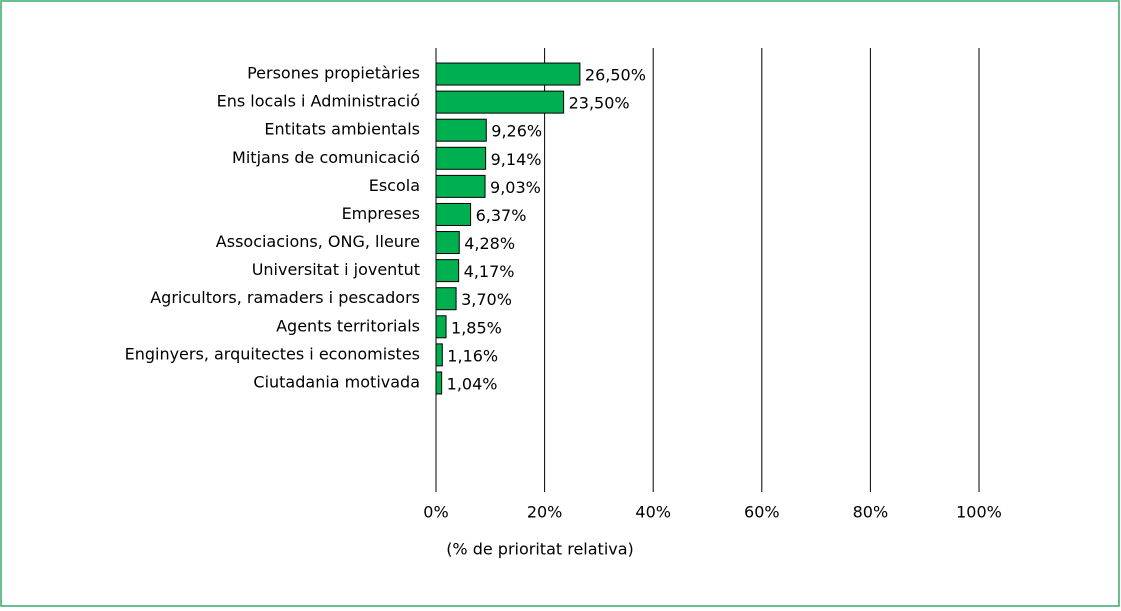 Image resolution: width=1121 pixels, height=611 pixels. What do you see at coordinates (540, 549) in the screenshot?
I see `x-axis-label: (% de prioritat relativa)` at bounding box center [540, 549].